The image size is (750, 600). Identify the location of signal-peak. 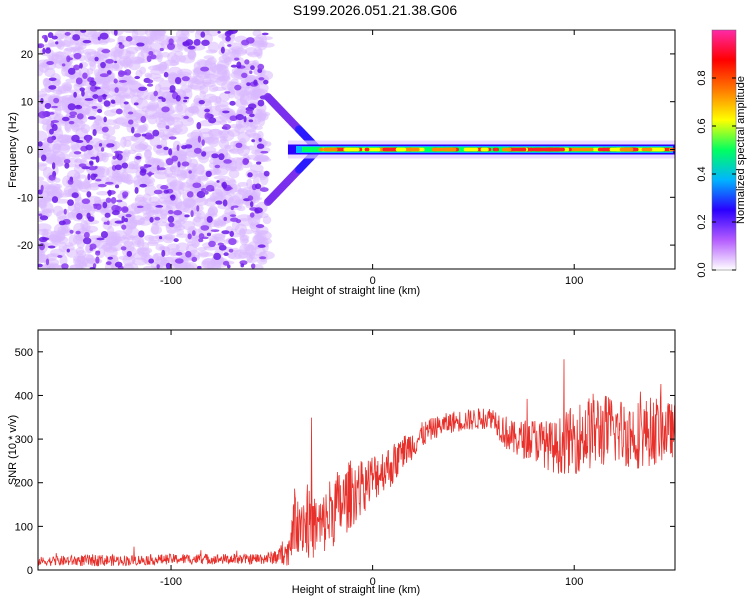
(586, 149).